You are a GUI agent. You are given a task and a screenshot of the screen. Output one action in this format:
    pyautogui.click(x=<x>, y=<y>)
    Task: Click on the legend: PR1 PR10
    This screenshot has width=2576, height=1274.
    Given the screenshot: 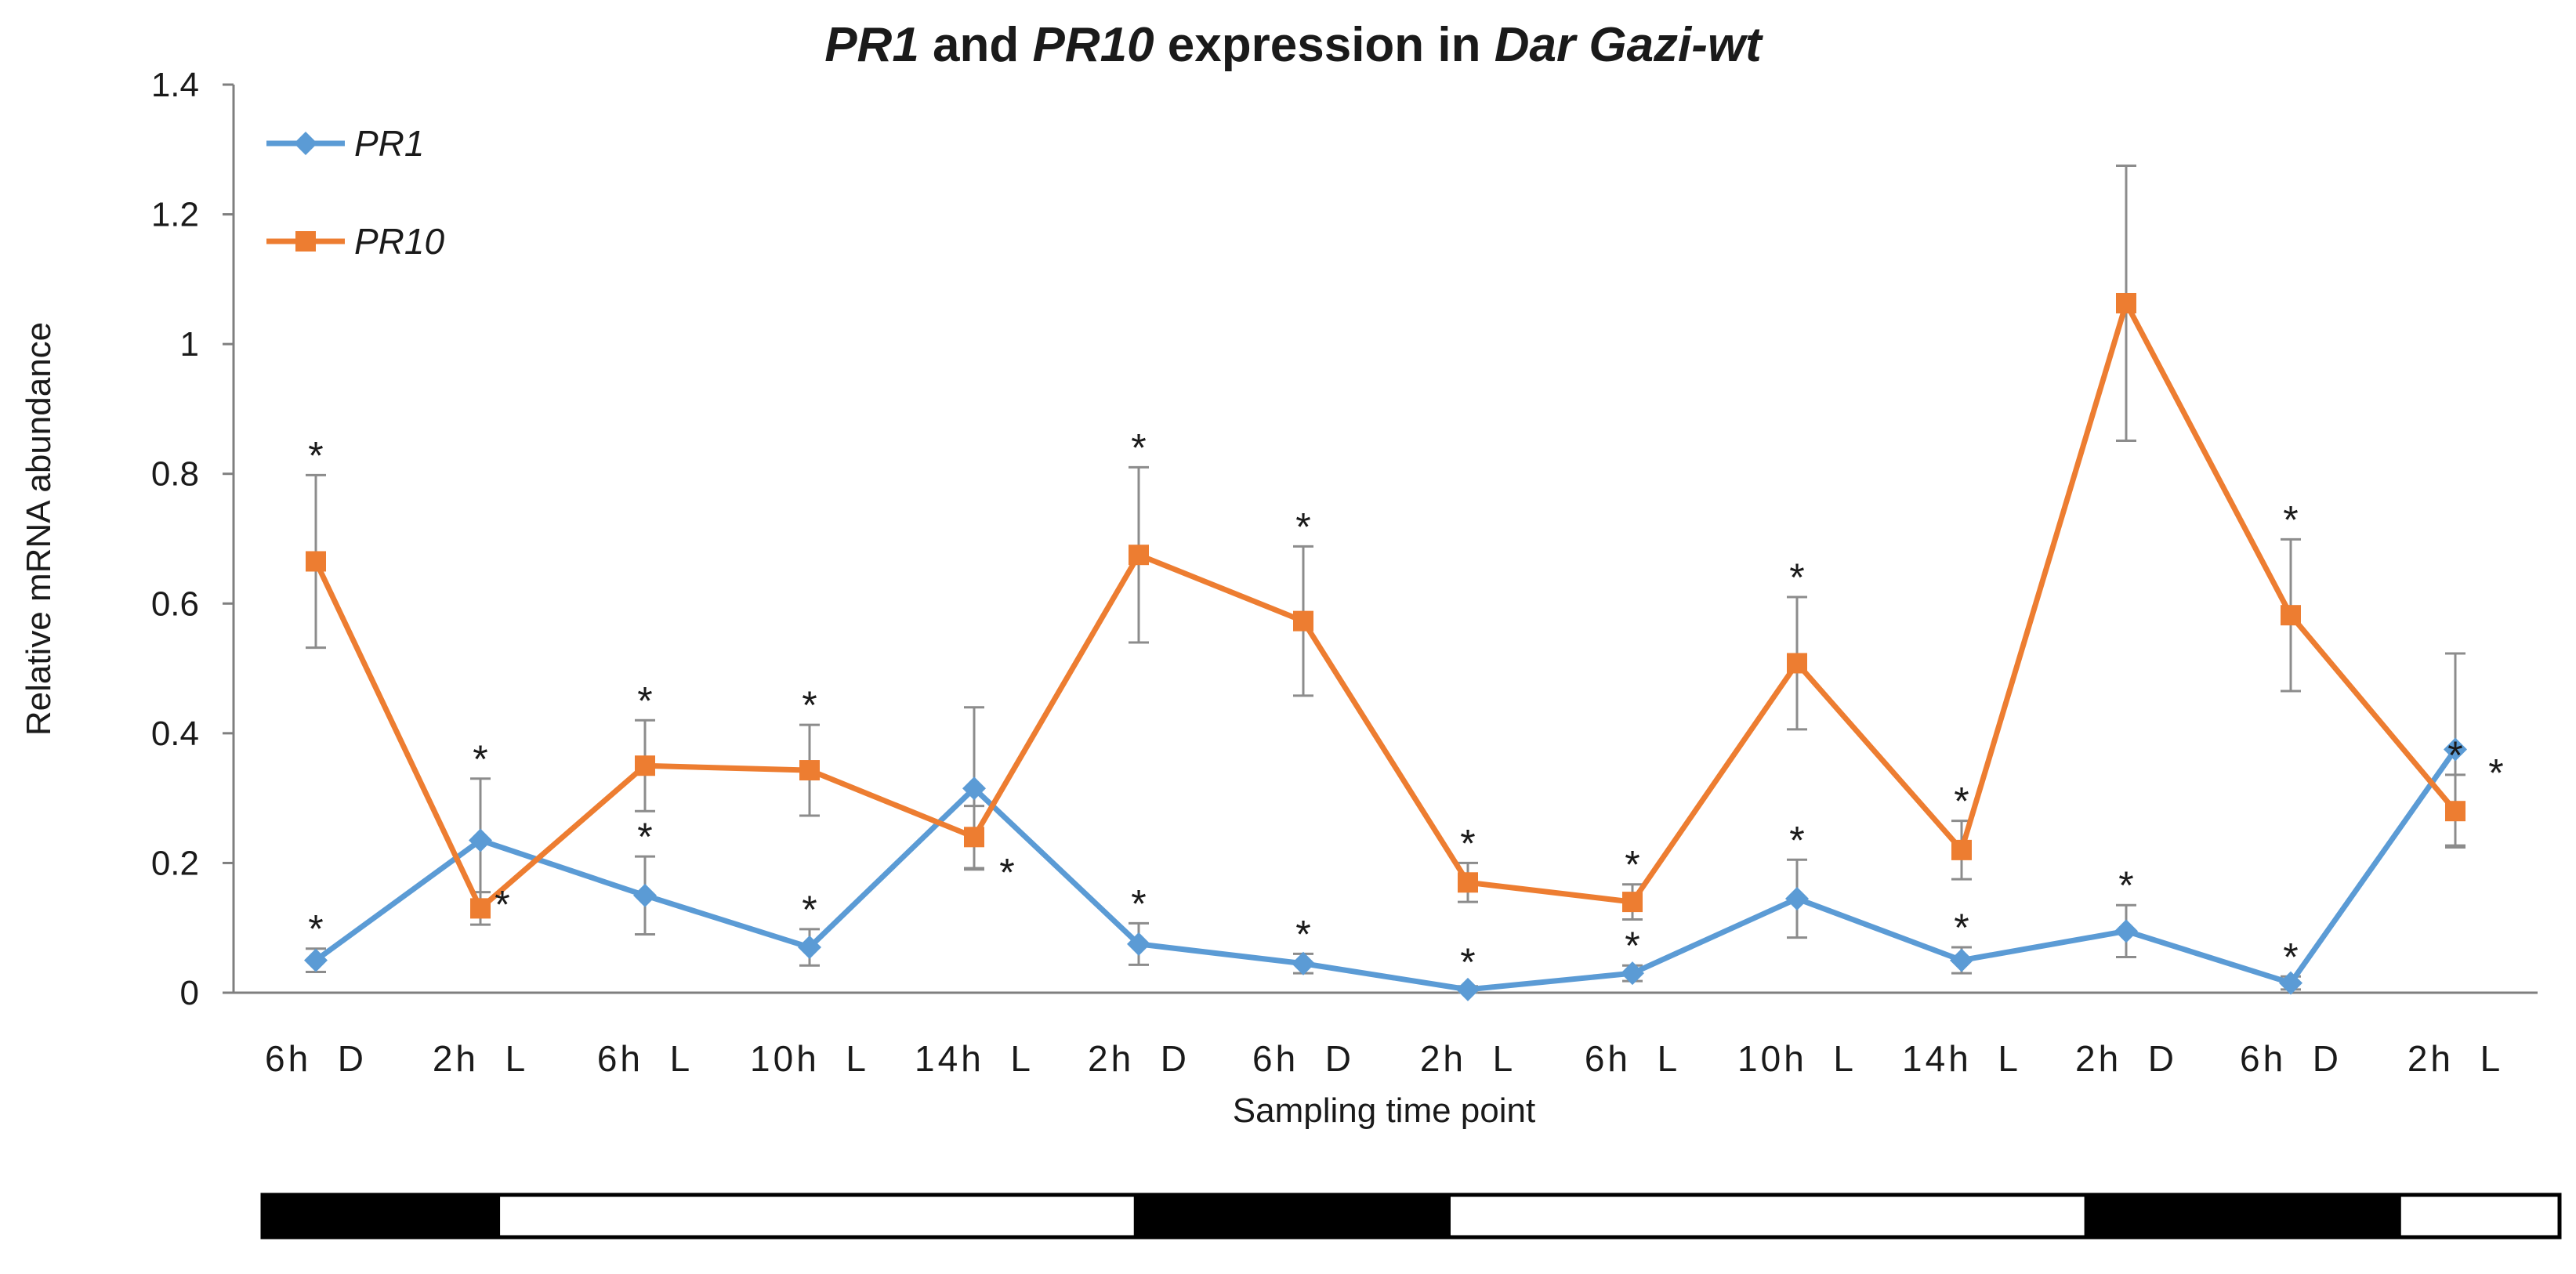 What is the action you would take?
    pyautogui.click(x=355, y=193)
    